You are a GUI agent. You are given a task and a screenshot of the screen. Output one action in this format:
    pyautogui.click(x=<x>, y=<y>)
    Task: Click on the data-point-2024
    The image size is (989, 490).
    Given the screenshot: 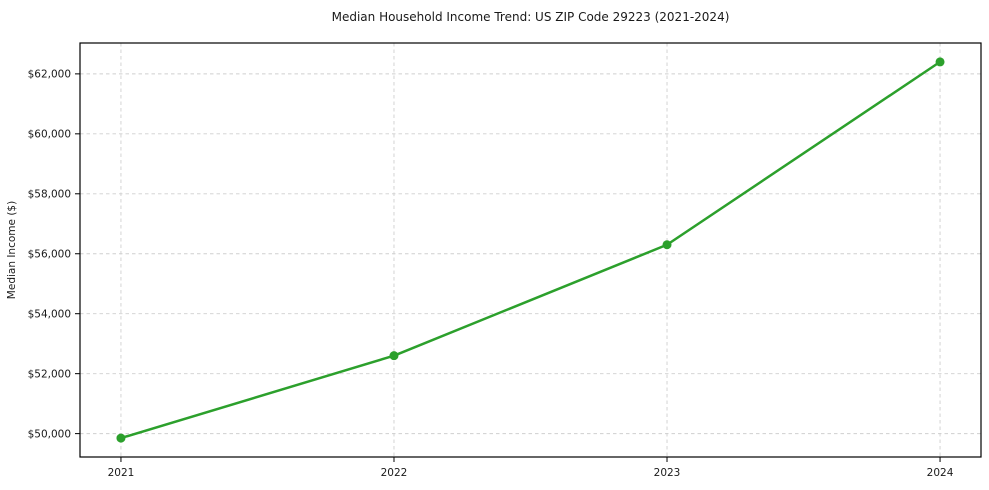 What is the action you would take?
    pyautogui.click(x=940, y=62)
    